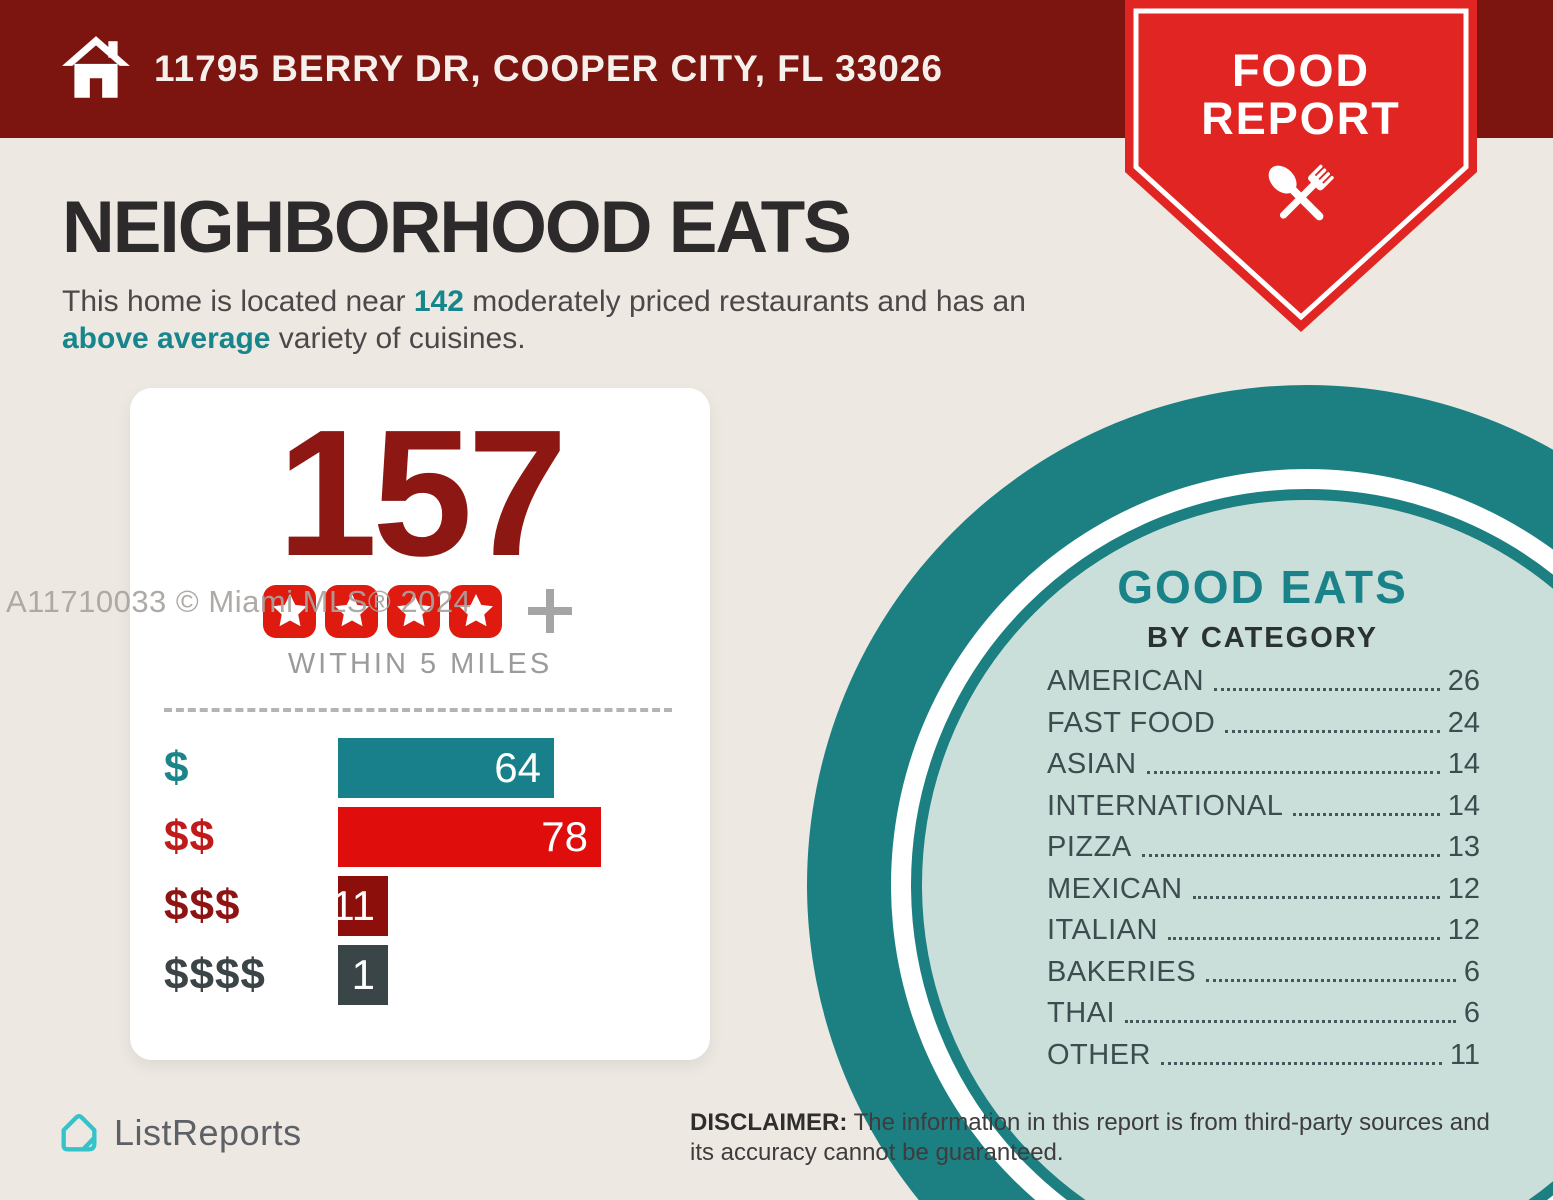 This screenshot has width=1553, height=1200. I want to click on price-level-label: $, so click(177, 767).